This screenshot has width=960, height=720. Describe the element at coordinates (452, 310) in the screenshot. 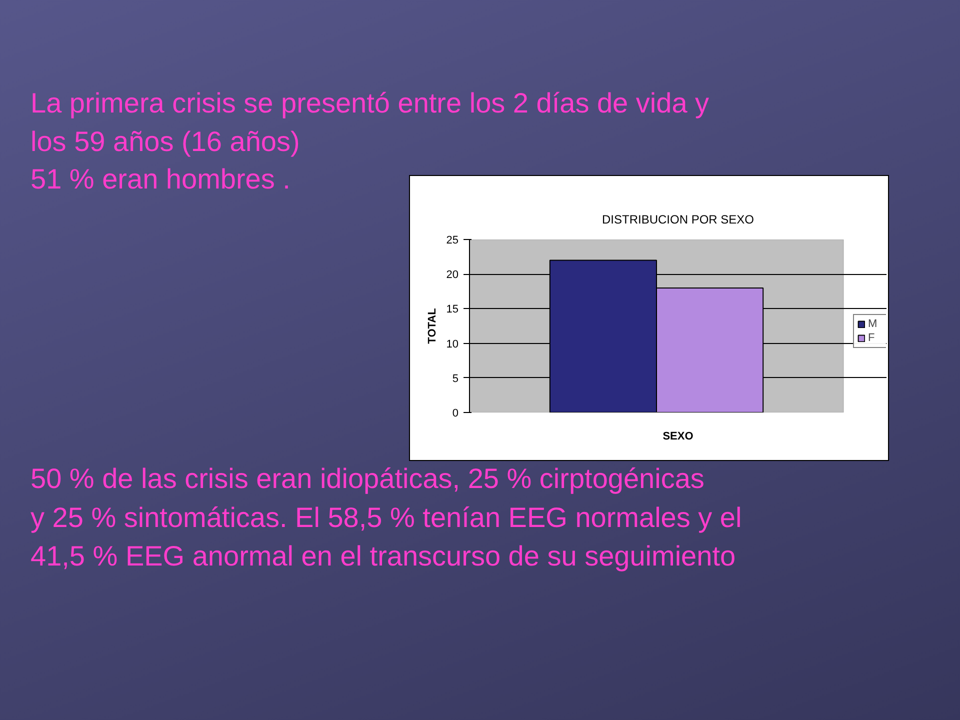

I see `y-tick-label: 15` at that location.